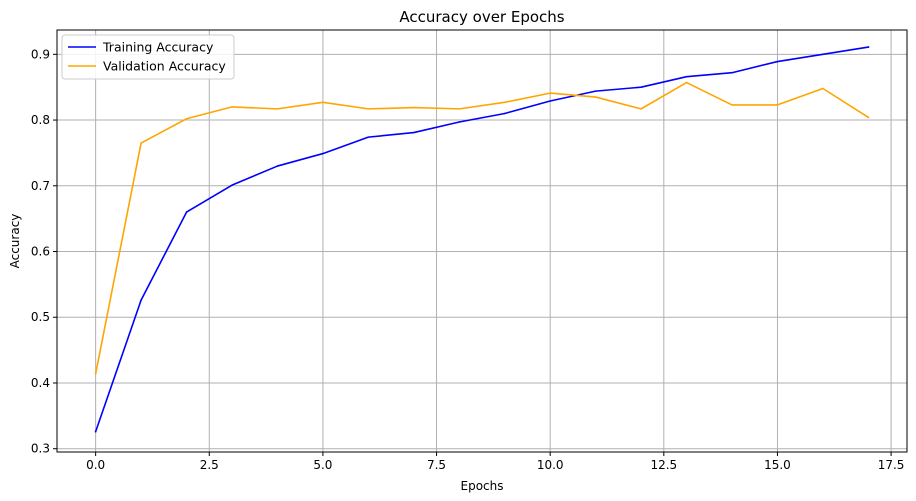 This screenshot has width=916, height=501. I want to click on x-tick-label: 10.0, so click(550, 465).